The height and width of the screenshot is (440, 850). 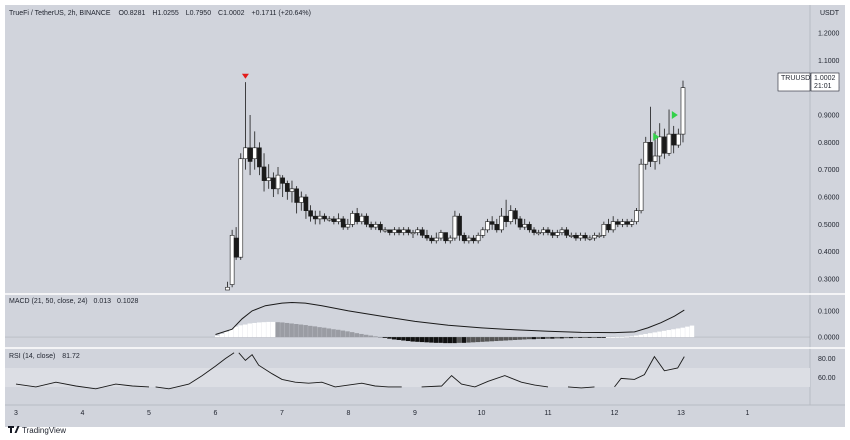 I want to click on rsi-value: 81.72, so click(x=71, y=356).